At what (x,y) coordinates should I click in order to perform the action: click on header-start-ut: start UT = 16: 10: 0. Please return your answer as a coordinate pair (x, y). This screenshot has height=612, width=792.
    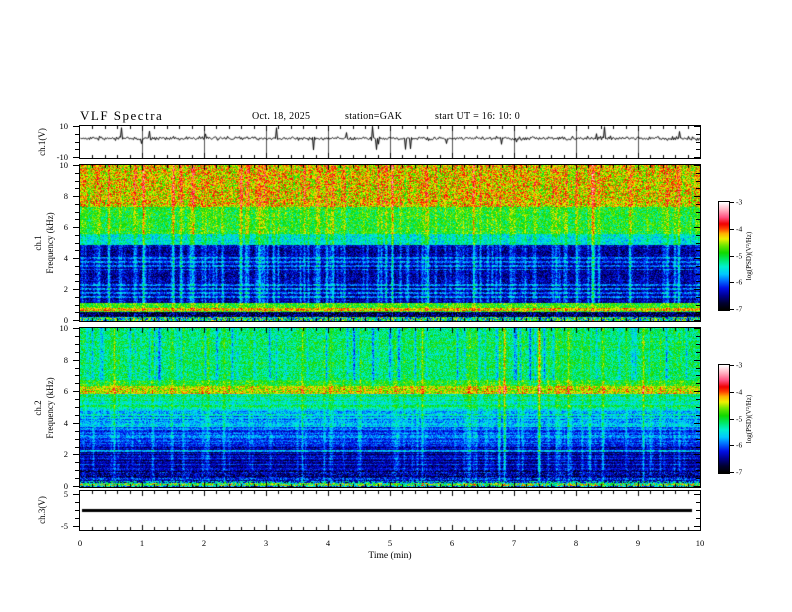
    Looking at the image, I should click on (478, 116).